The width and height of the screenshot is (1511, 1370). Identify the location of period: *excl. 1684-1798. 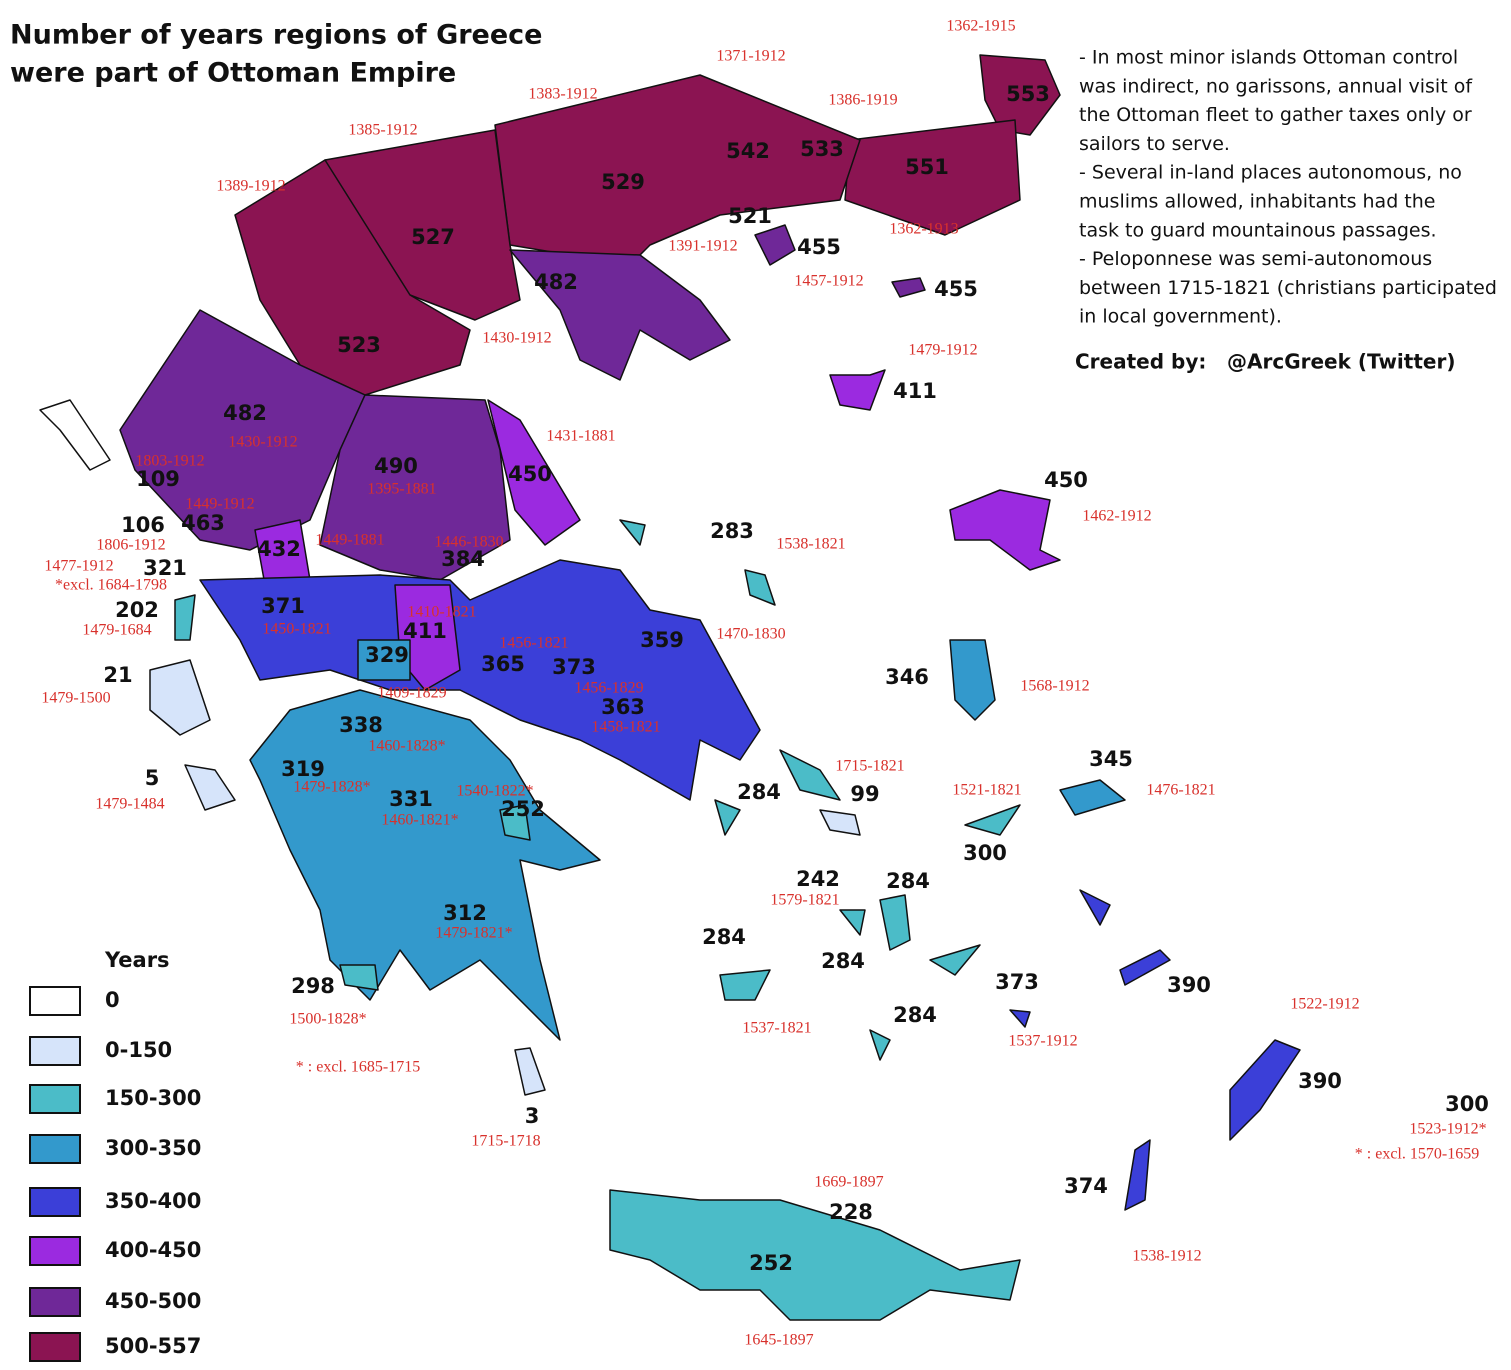
(111, 585).